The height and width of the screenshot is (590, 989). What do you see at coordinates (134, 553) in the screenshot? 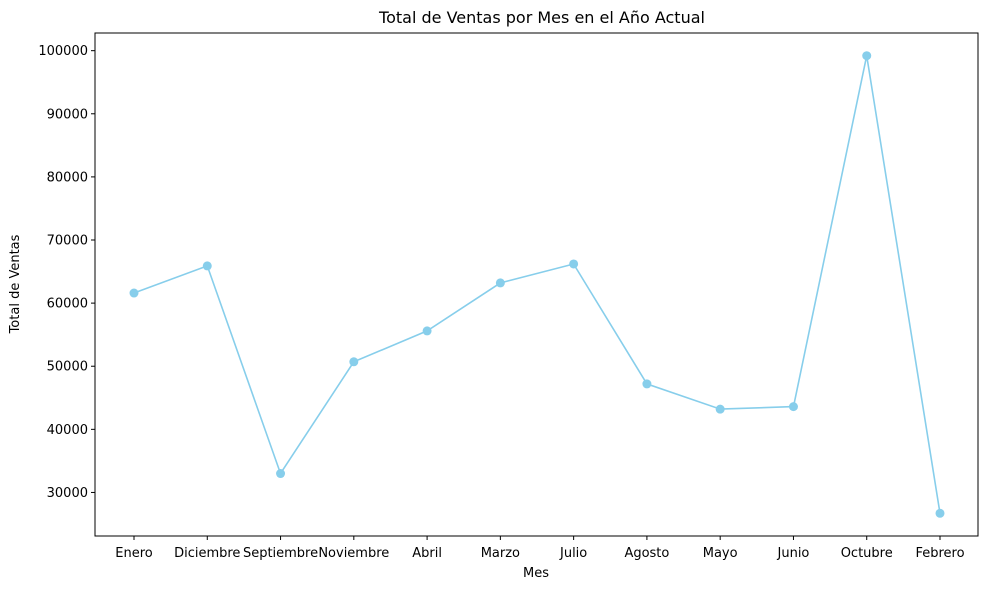
I see `x-tick-label: Enero` at bounding box center [134, 553].